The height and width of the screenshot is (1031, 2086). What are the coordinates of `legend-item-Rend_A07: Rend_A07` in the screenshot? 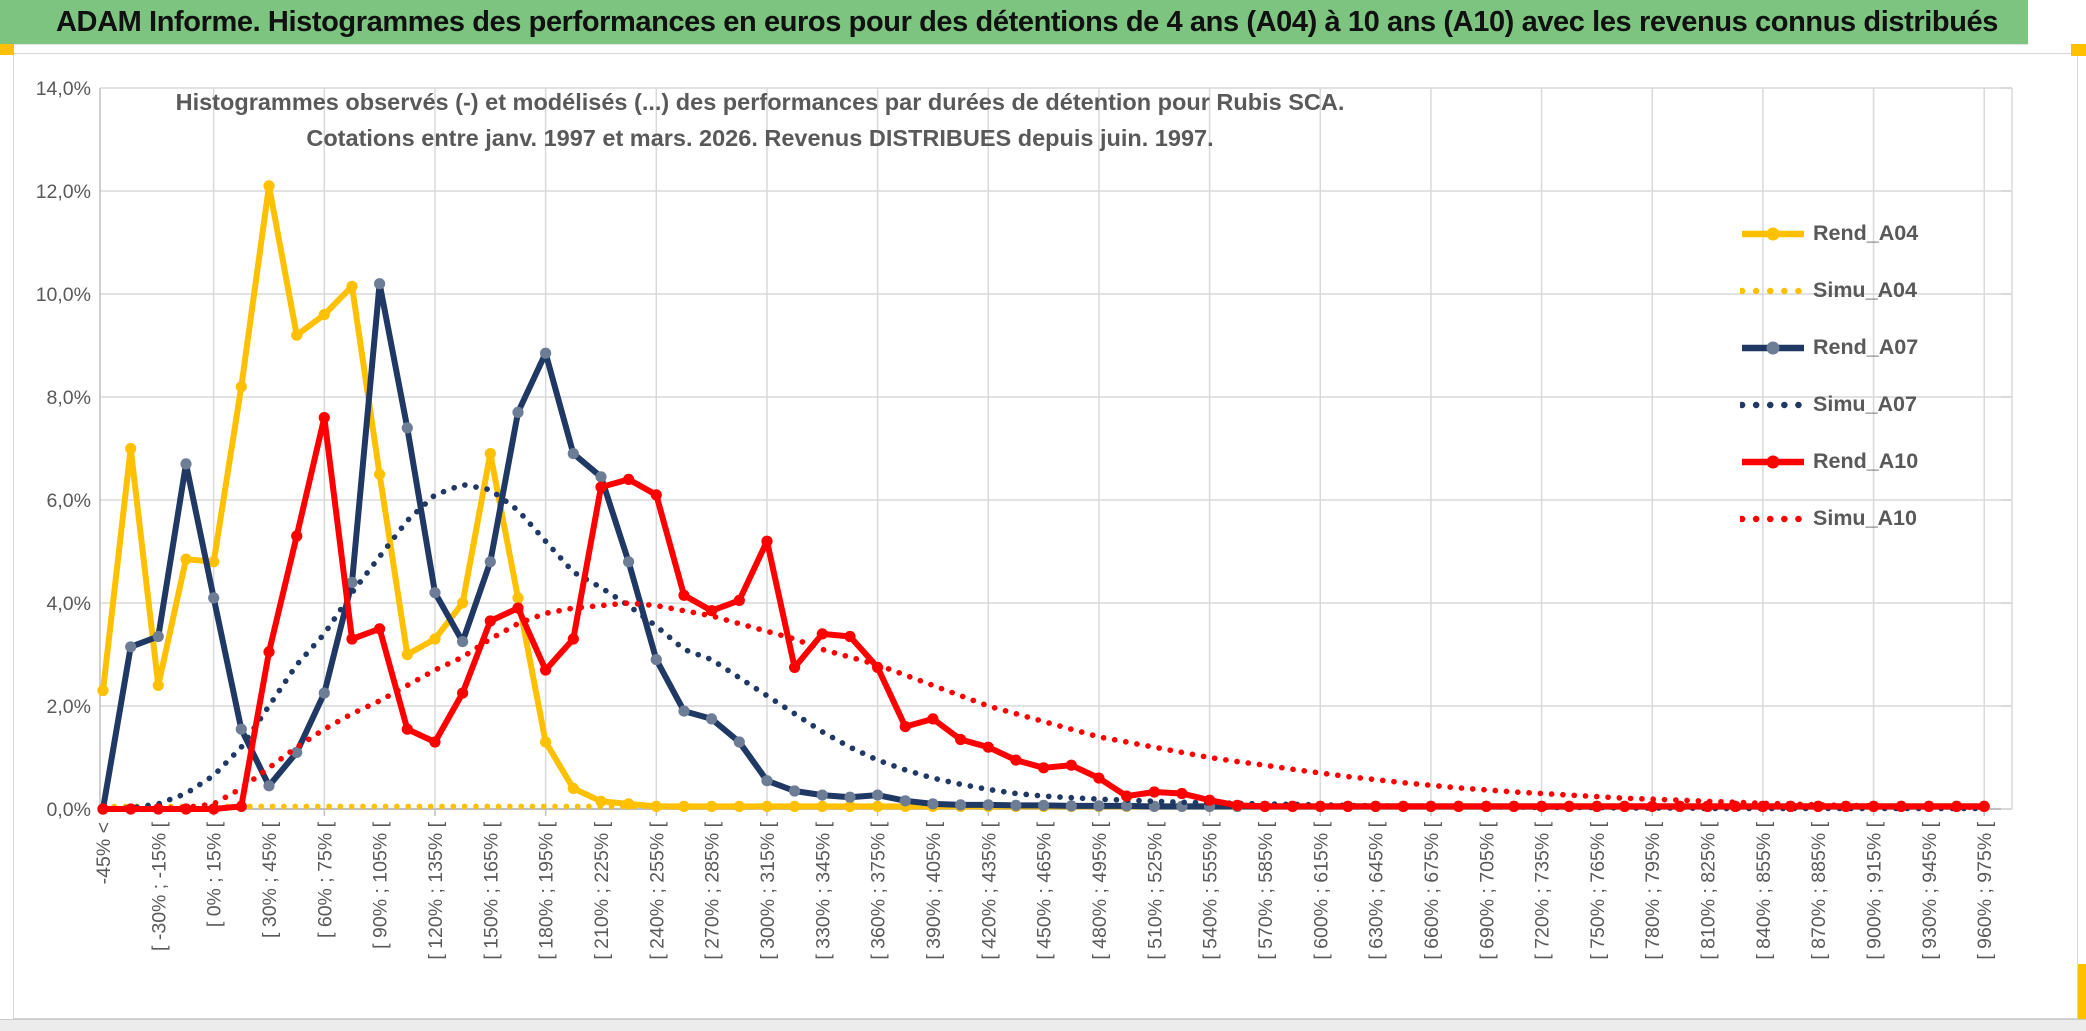 It's located at (1829, 347).